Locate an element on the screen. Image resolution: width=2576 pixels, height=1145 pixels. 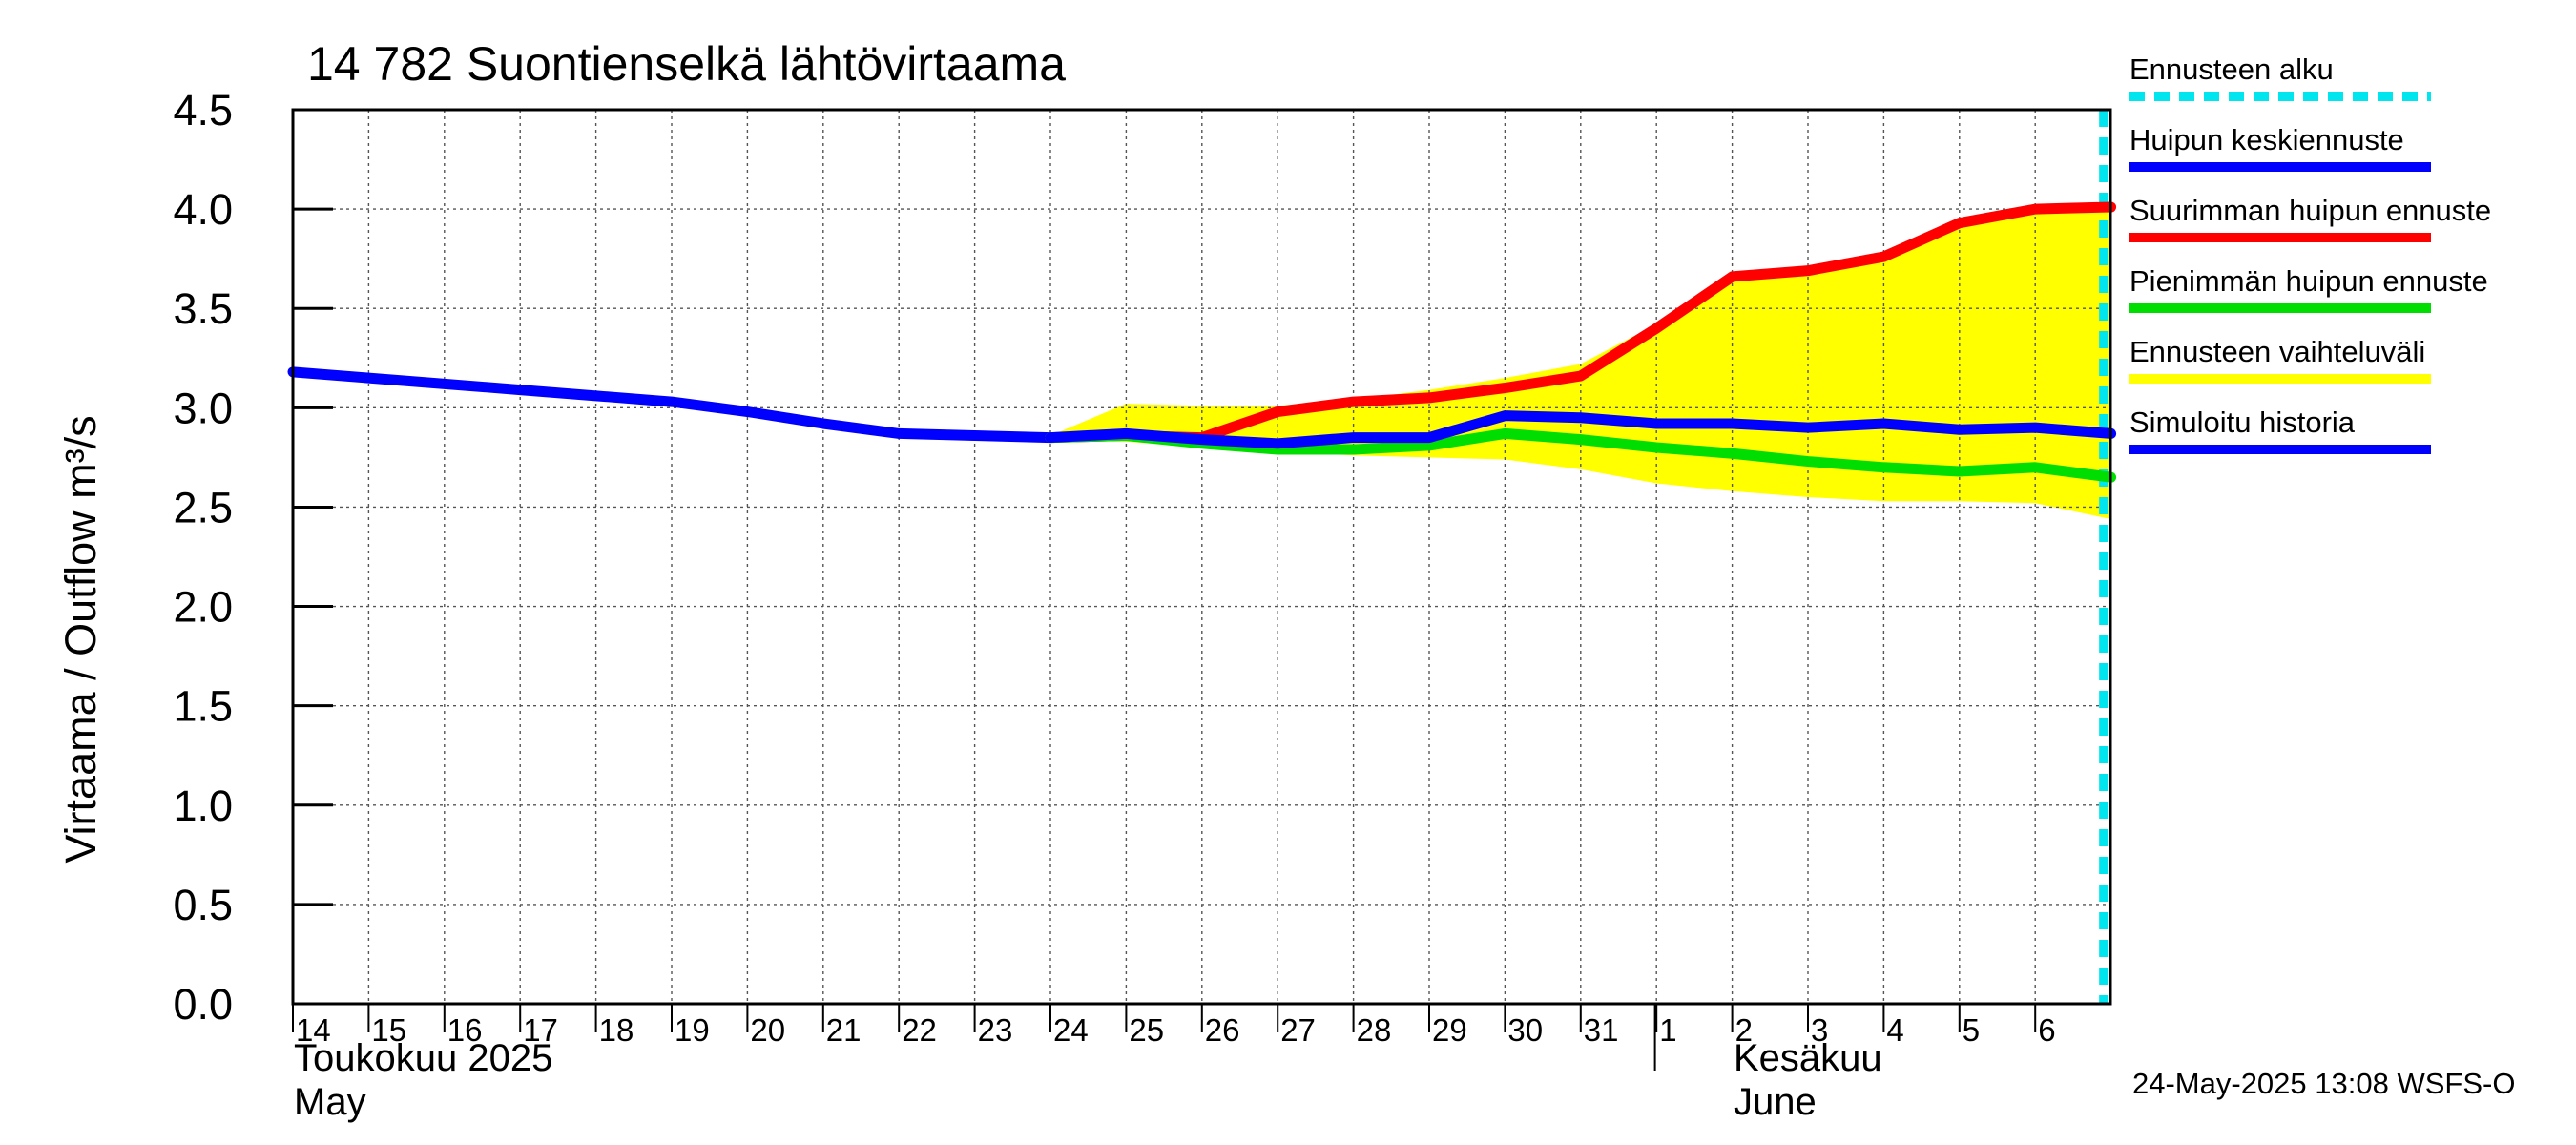
x-tick-label: 5 is located at coordinates (1971, 1030).